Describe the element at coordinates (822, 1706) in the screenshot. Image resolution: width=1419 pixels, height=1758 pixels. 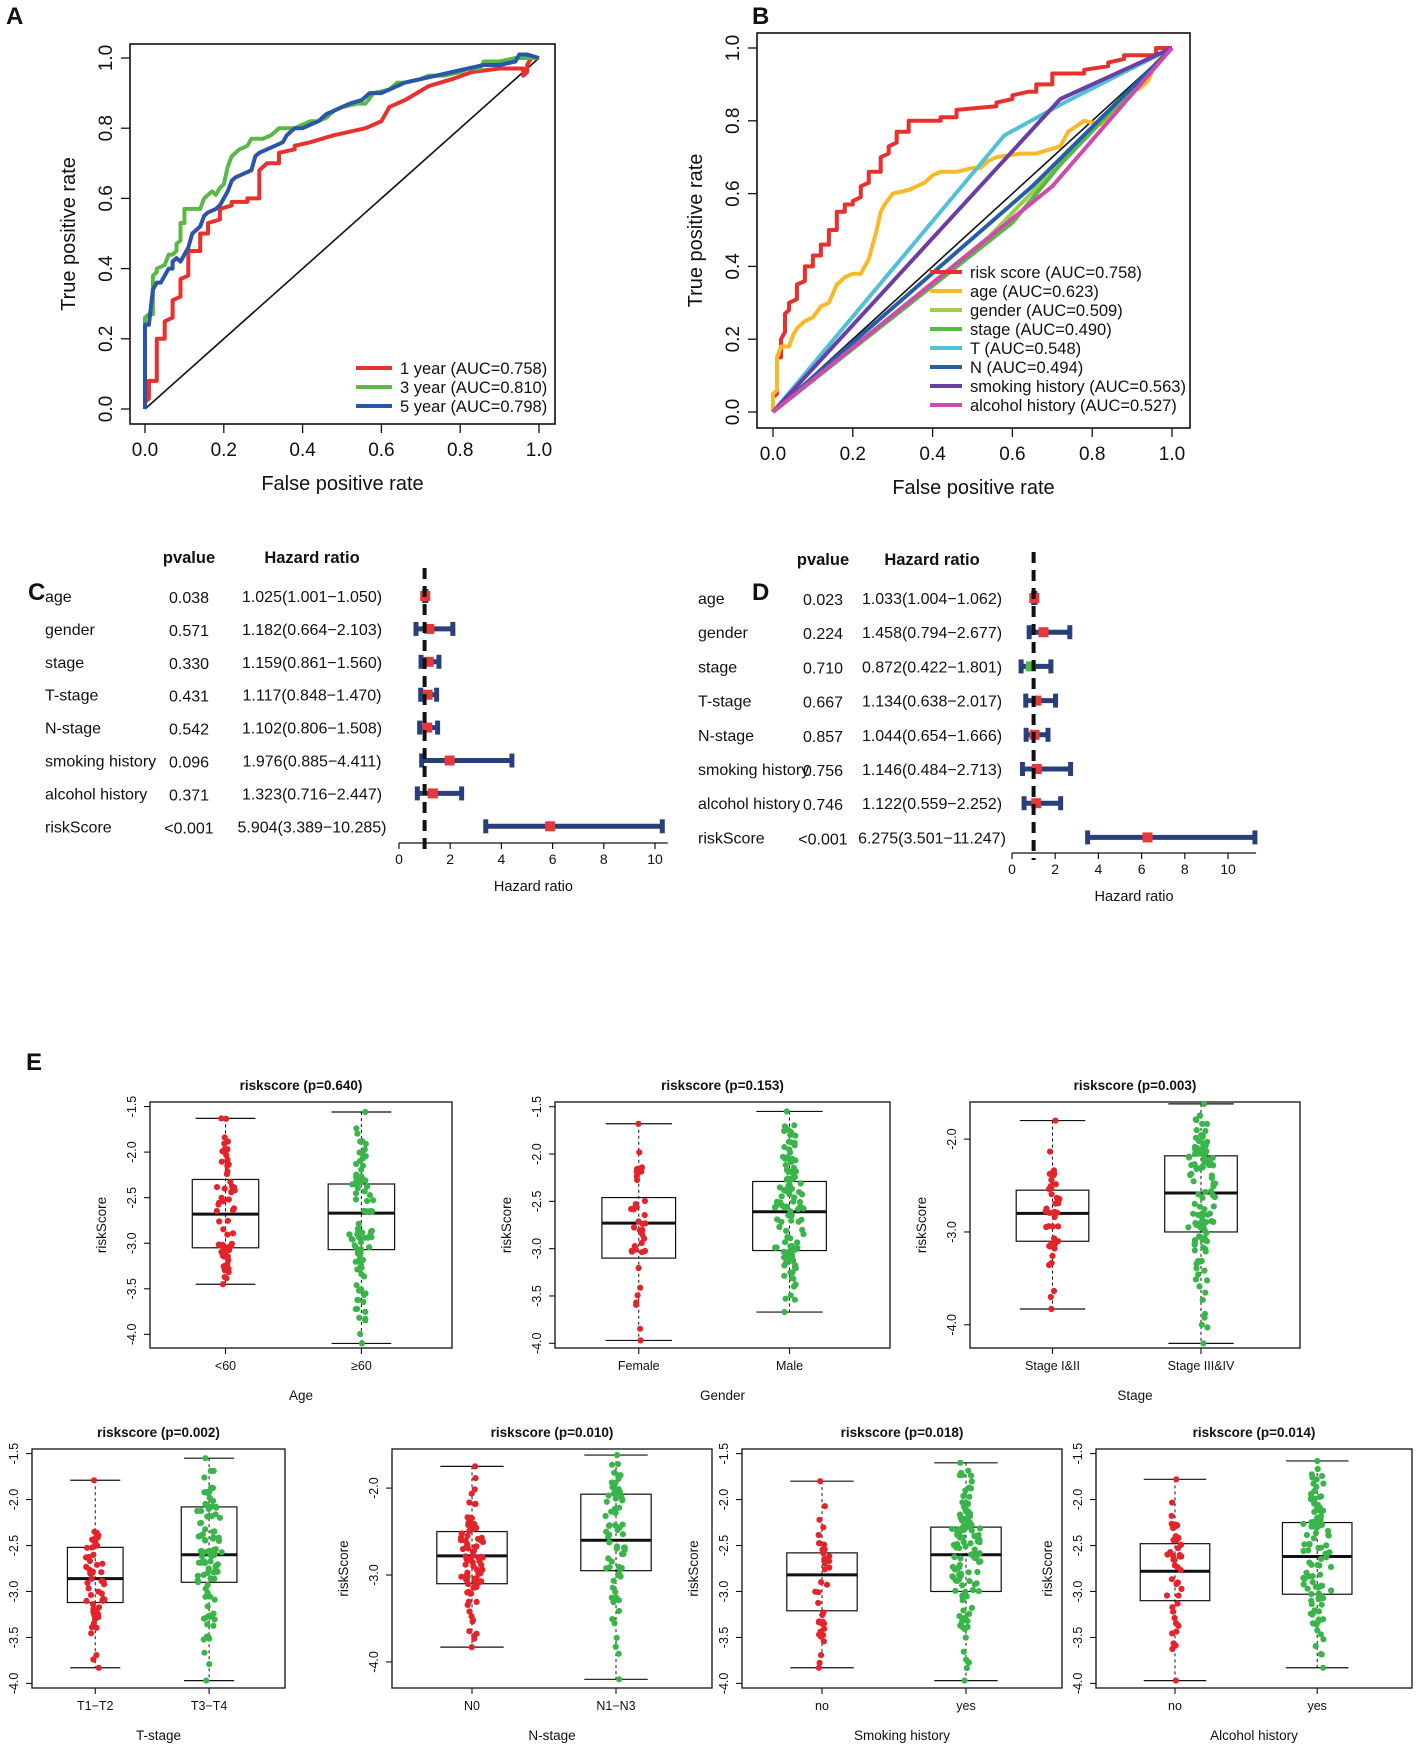
I see `box-6-xtick-label: no` at that location.